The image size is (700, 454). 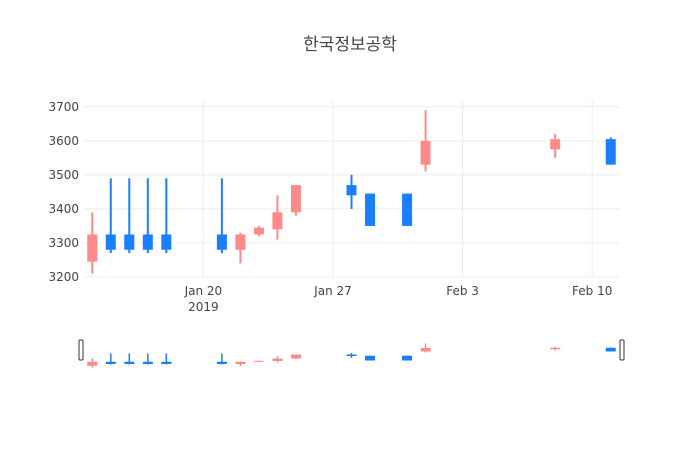 I want to click on y-tick-label: 3700, so click(x=63, y=107).